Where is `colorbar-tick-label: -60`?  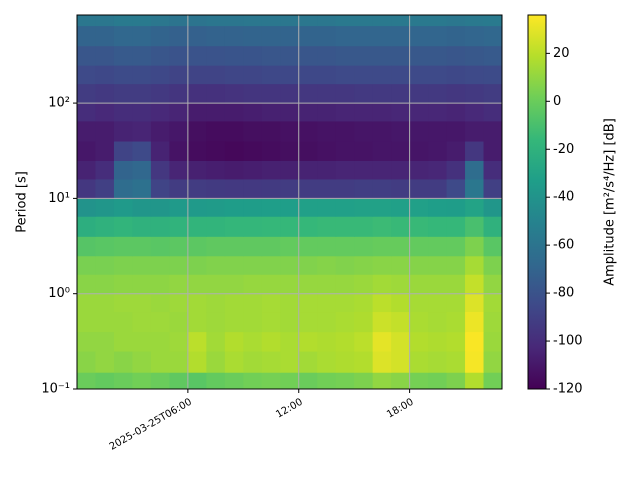 colorbar-tick-label: -60 is located at coordinates (563, 245).